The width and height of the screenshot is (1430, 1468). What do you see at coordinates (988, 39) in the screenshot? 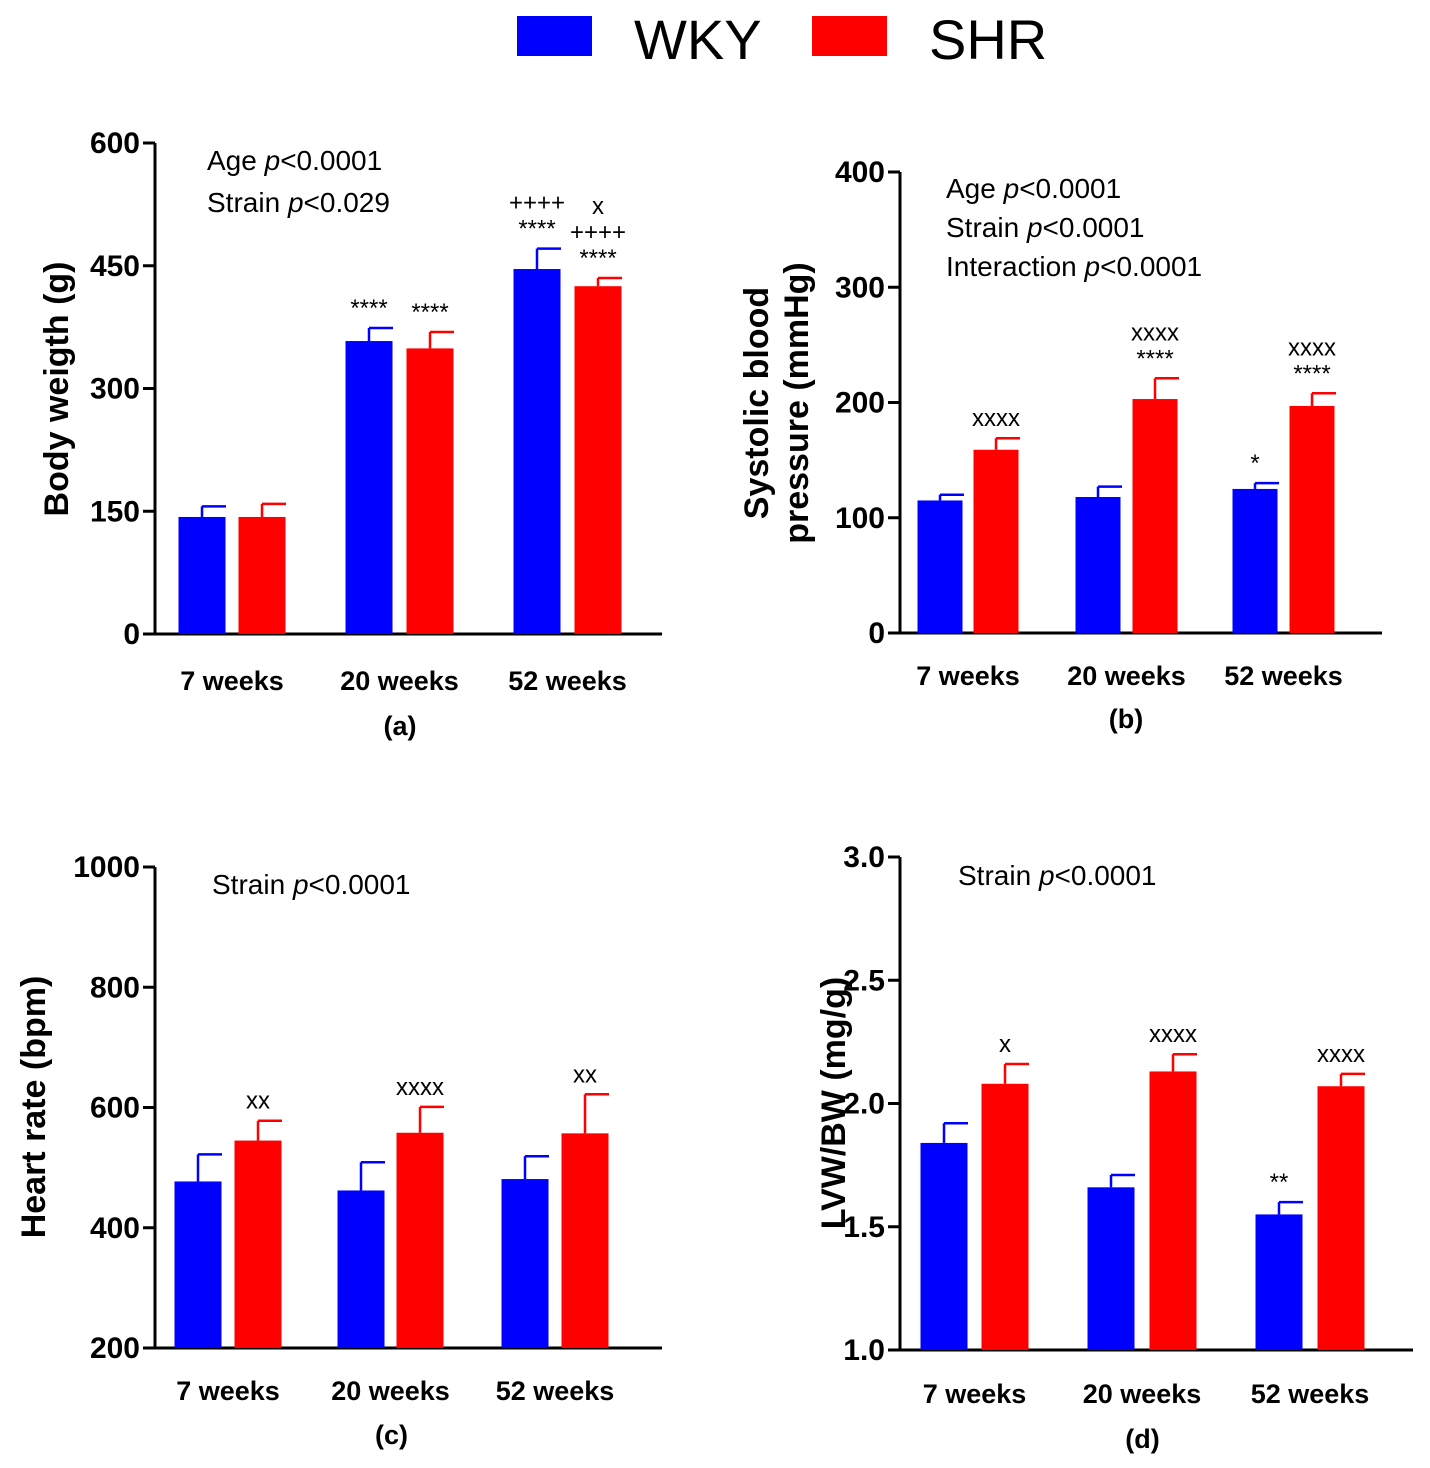
I see `legend-label-shr: SHR` at bounding box center [988, 39].